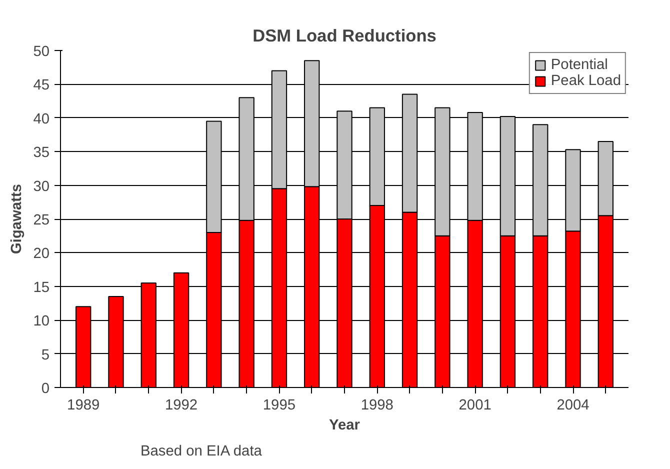 Image resolution: width=670 pixels, height=469 pixels. What do you see at coordinates (377, 406) in the screenshot?
I see `x-tick-label: 1998` at bounding box center [377, 406].